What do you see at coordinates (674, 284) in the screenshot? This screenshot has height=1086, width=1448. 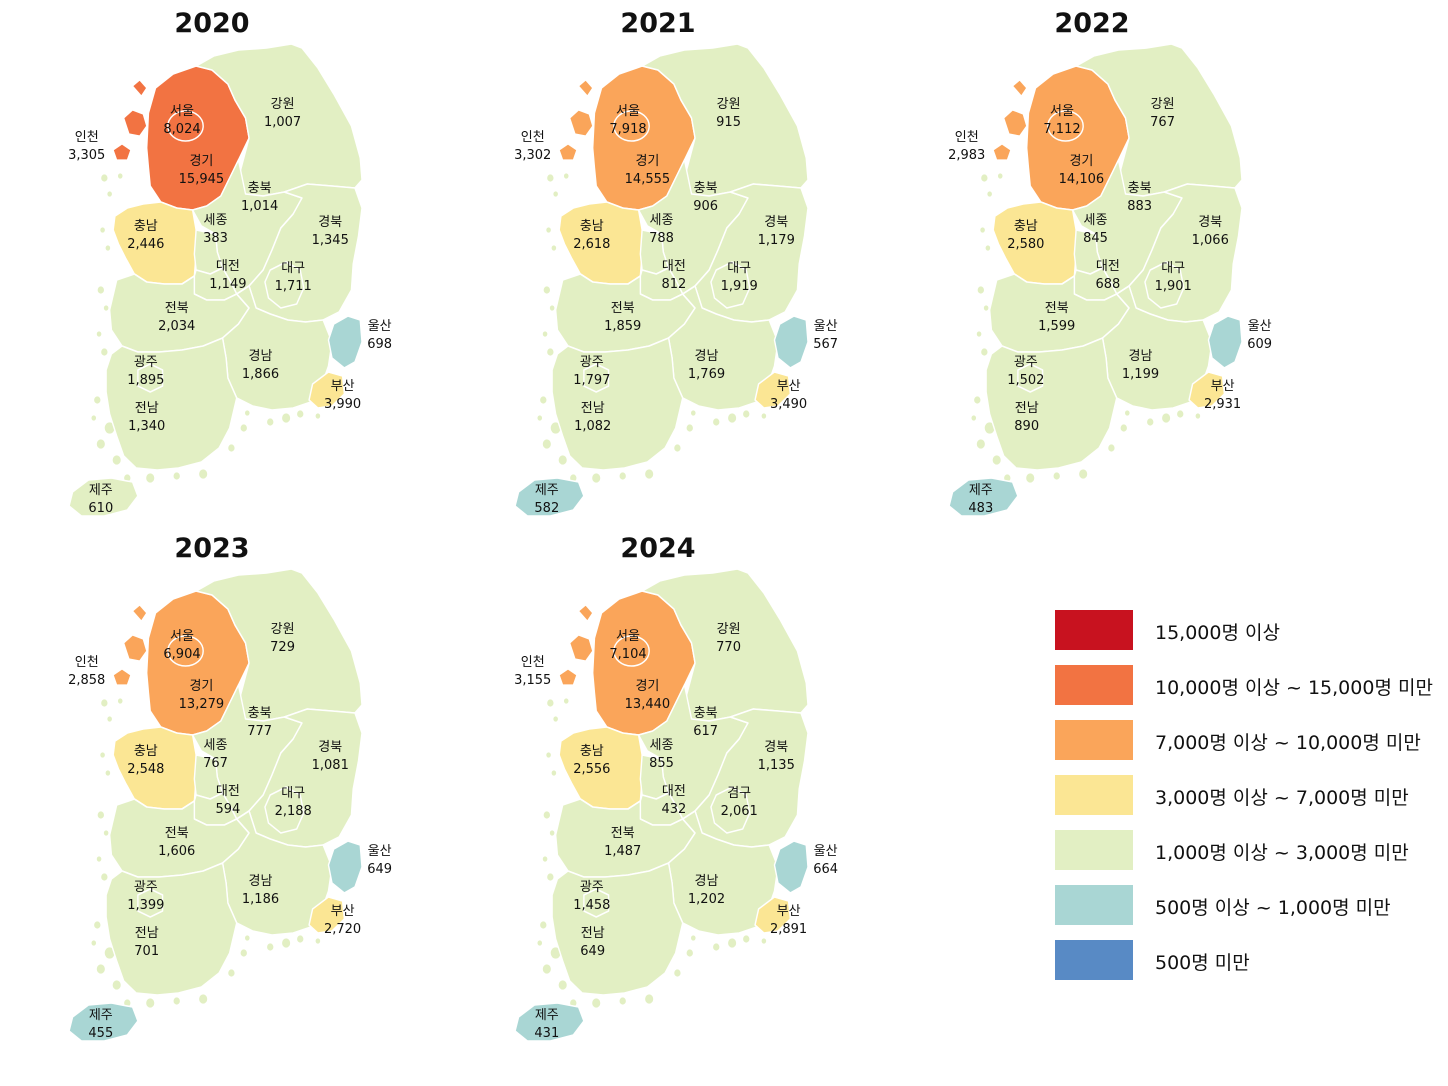 I see `region-value: 812` at bounding box center [674, 284].